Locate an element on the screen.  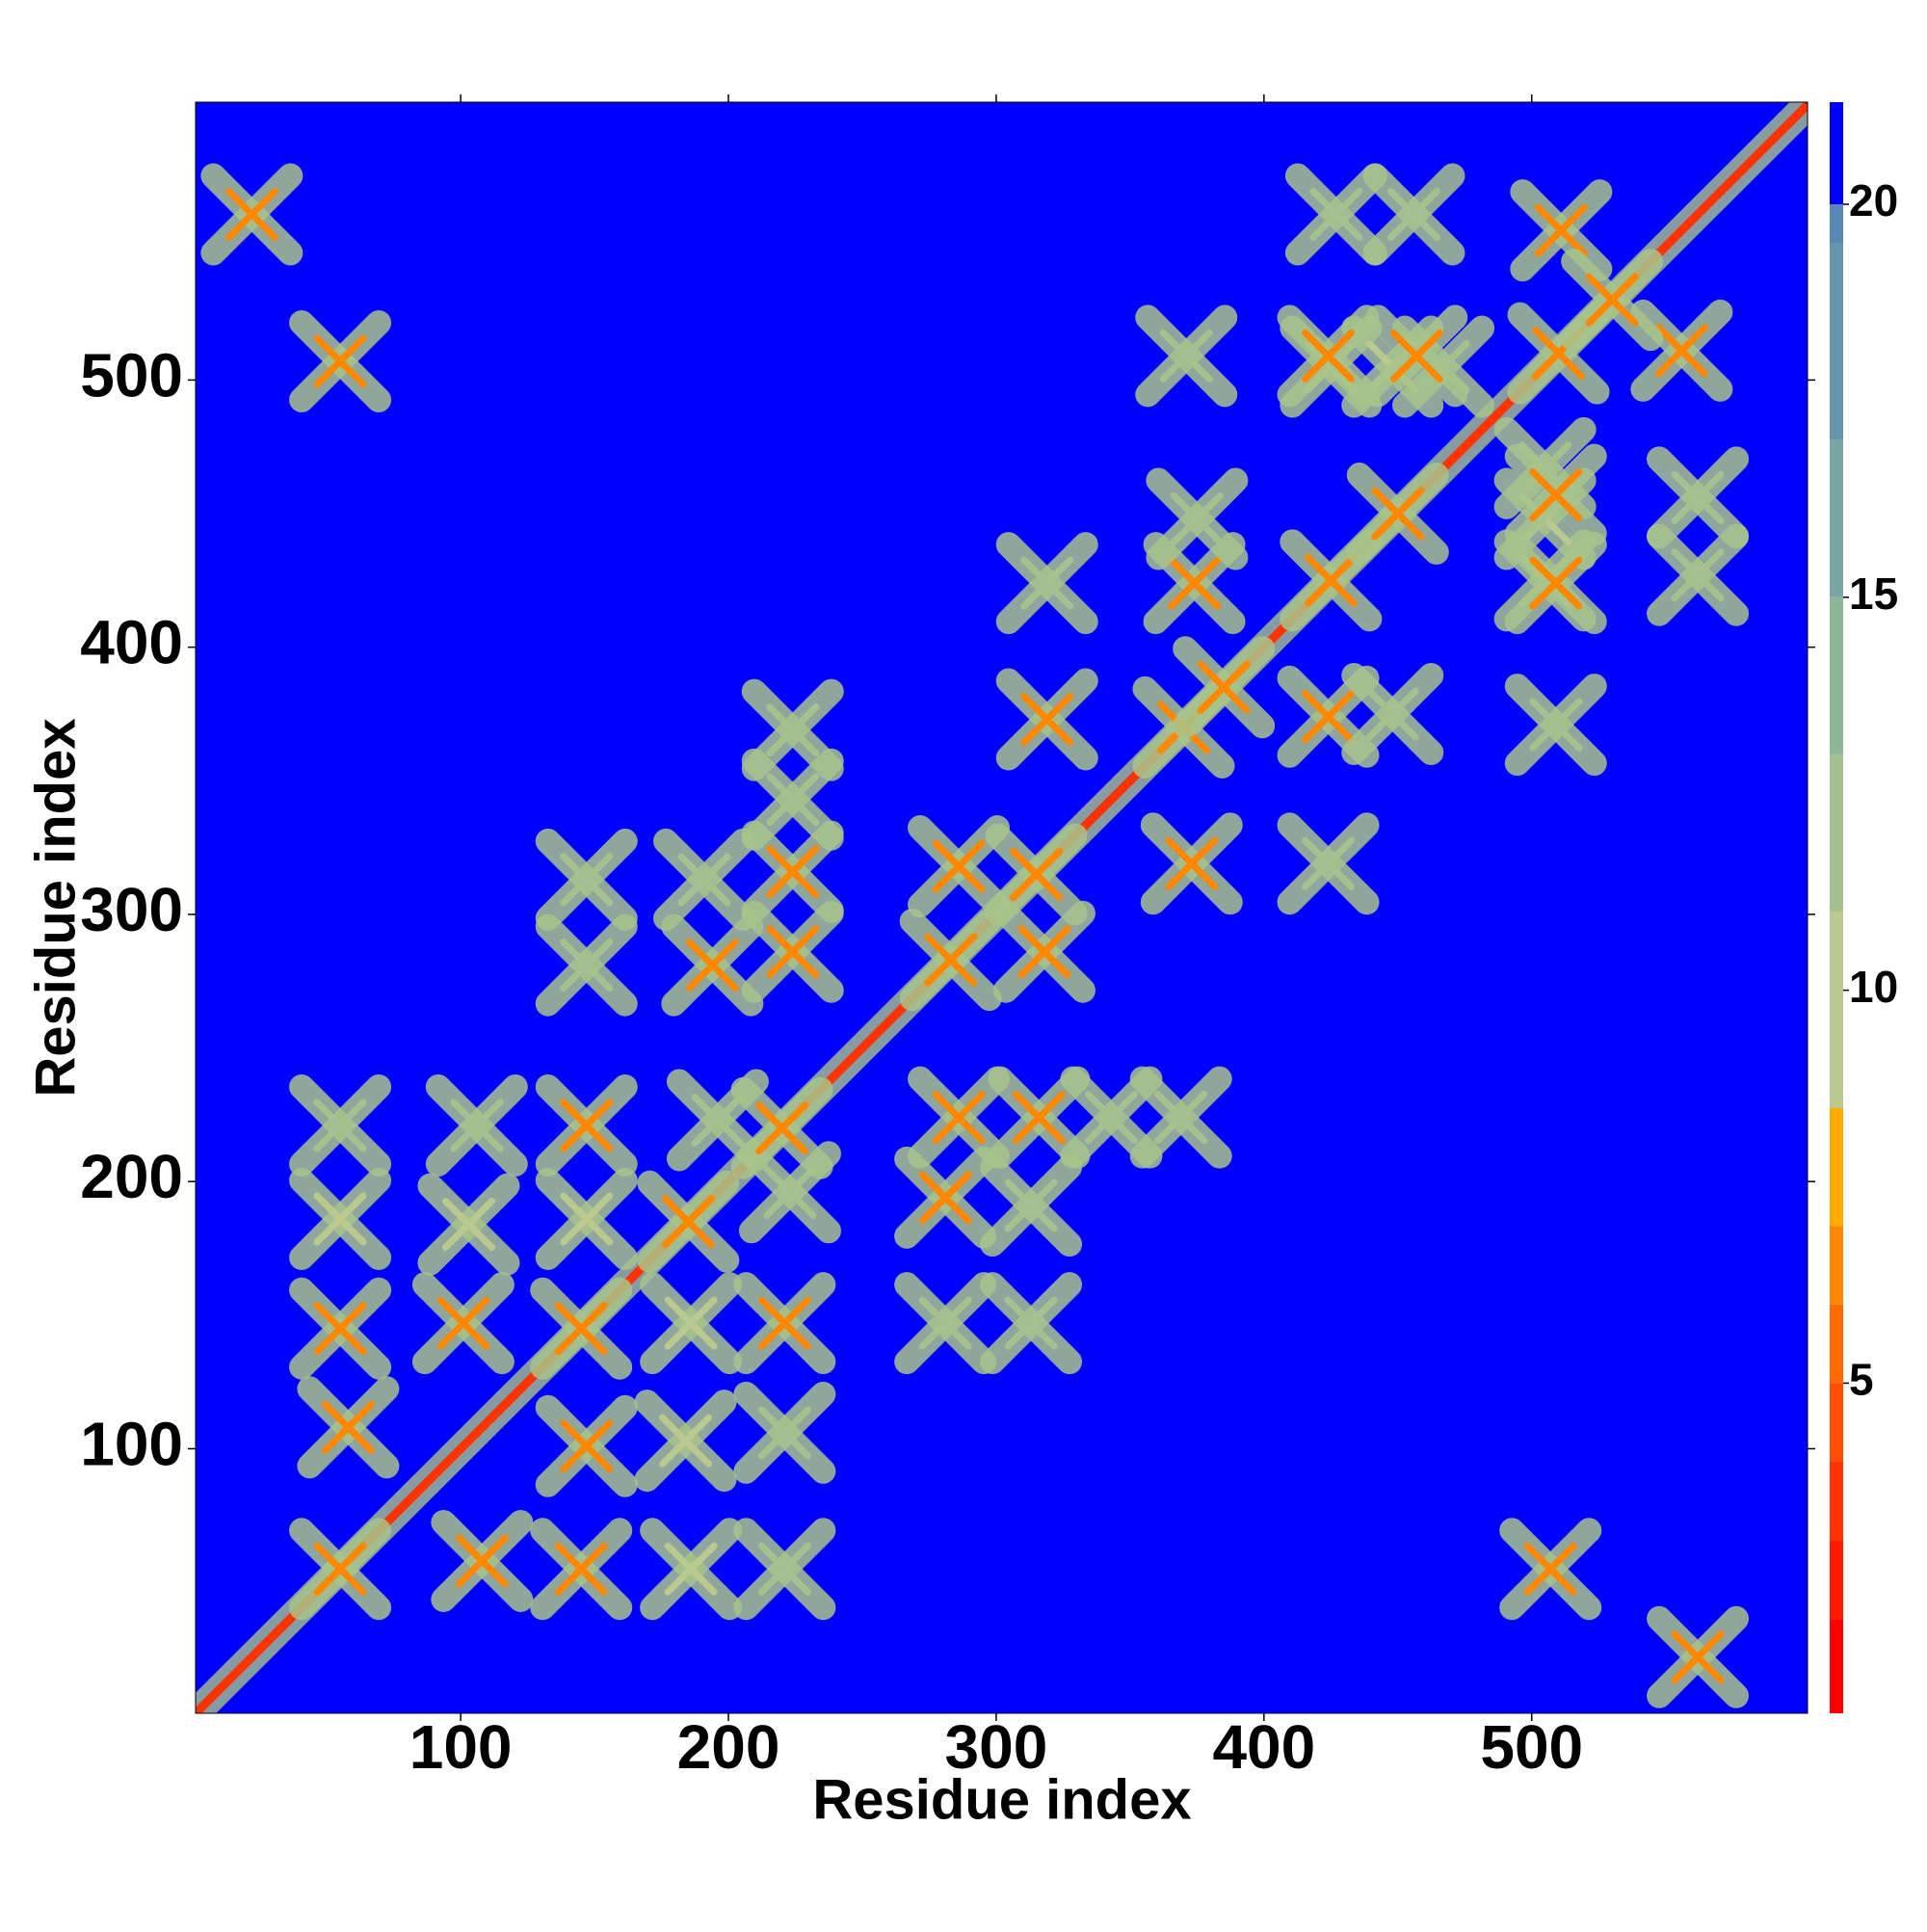
y-axis-title: Residue index is located at coordinates (55, 907).